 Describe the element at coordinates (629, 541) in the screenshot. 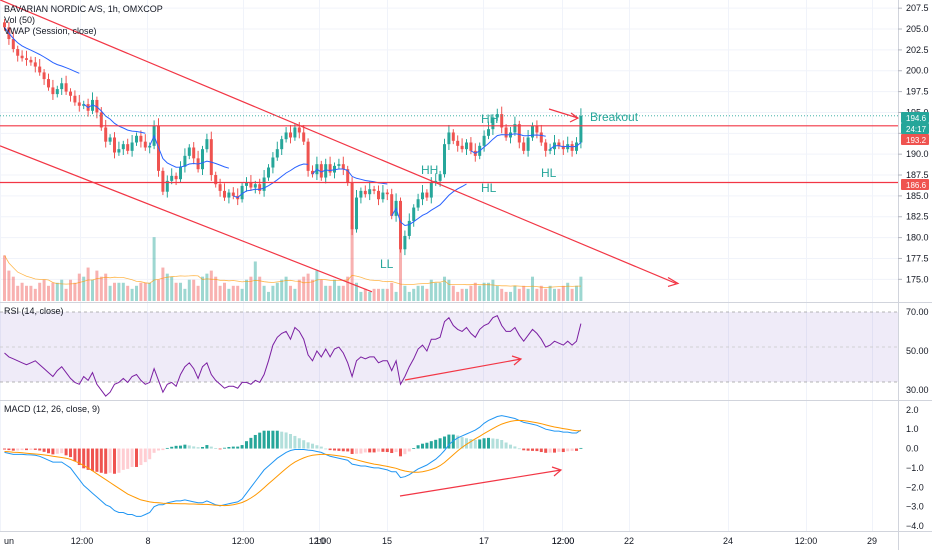

I see `time-tick-label: 22` at that location.